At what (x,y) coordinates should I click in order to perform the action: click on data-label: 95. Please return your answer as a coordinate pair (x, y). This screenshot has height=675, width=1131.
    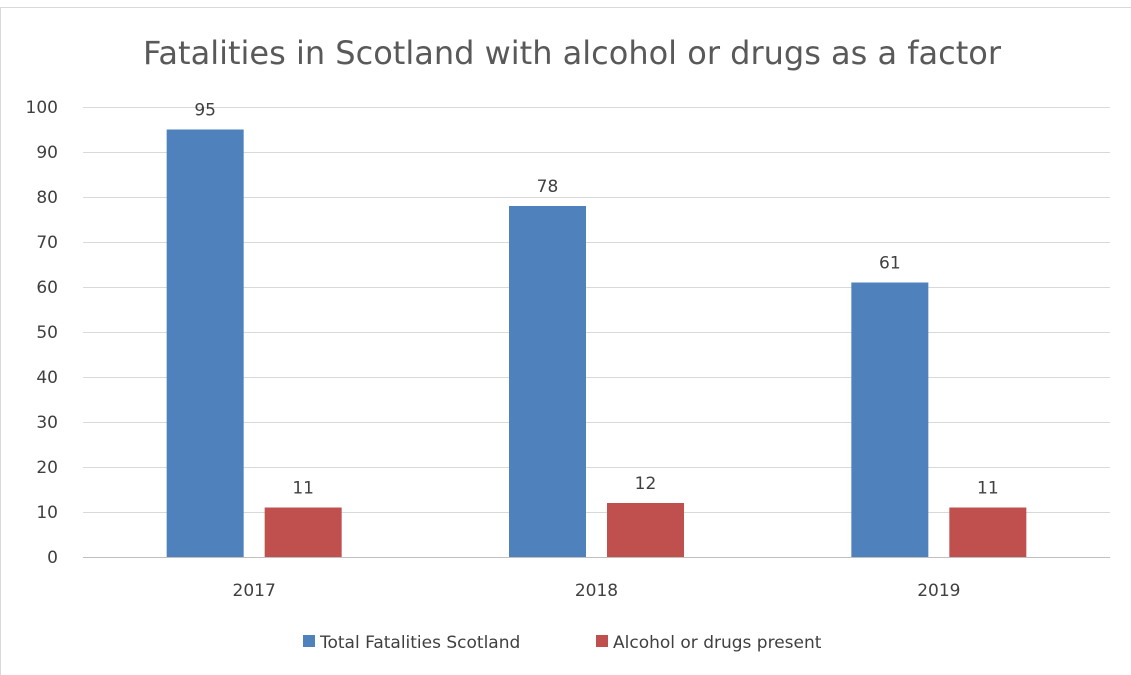
    Looking at the image, I should click on (205, 111).